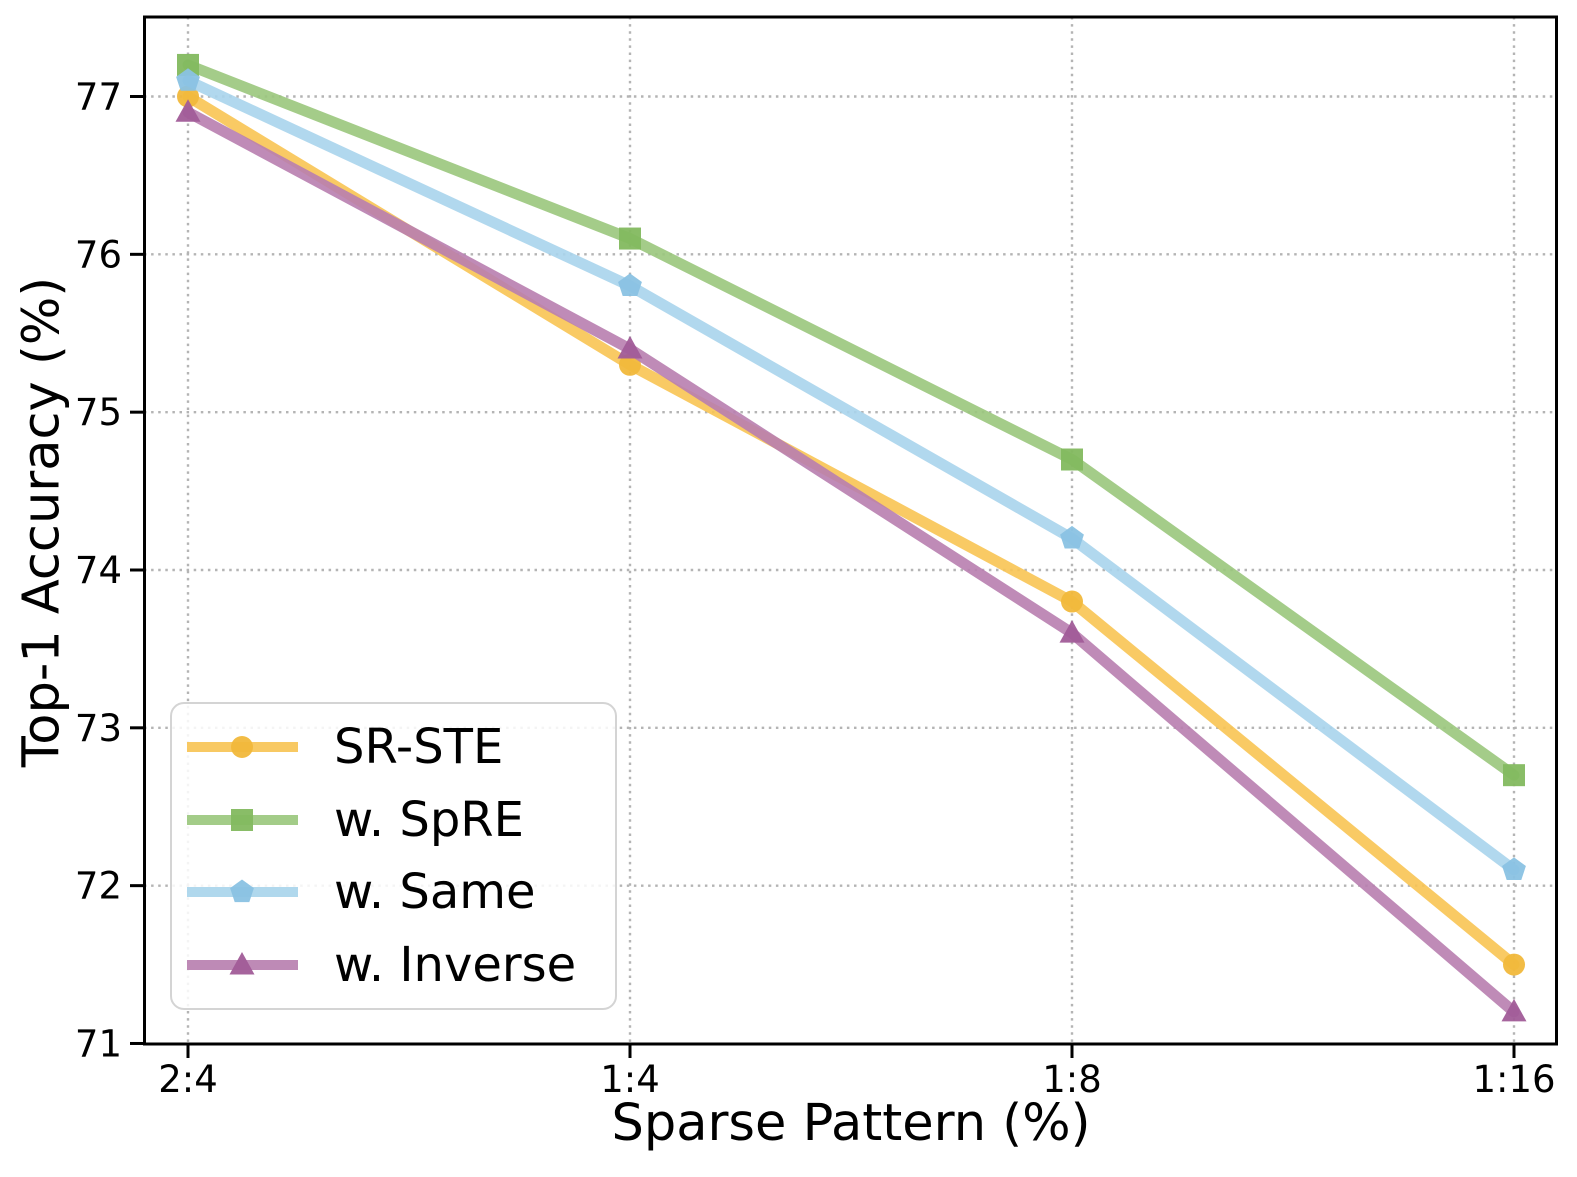 The height and width of the screenshot is (1177, 1577). Describe the element at coordinates (435, 892) in the screenshot. I see `legend-label: w. Same` at that location.